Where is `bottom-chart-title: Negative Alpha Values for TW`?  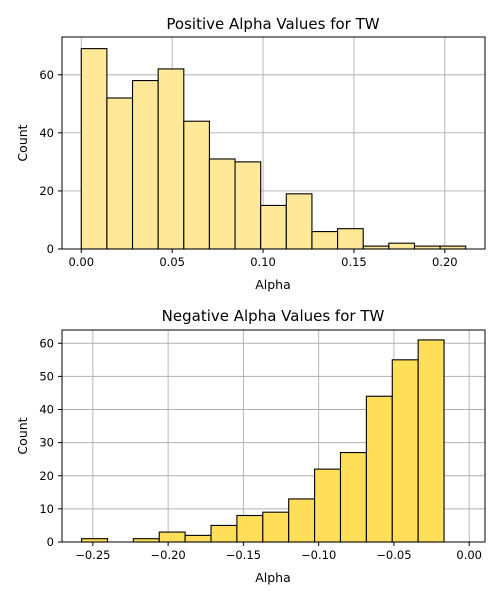 bottom-chart-title: Negative Alpha Values for TW is located at coordinates (273, 316).